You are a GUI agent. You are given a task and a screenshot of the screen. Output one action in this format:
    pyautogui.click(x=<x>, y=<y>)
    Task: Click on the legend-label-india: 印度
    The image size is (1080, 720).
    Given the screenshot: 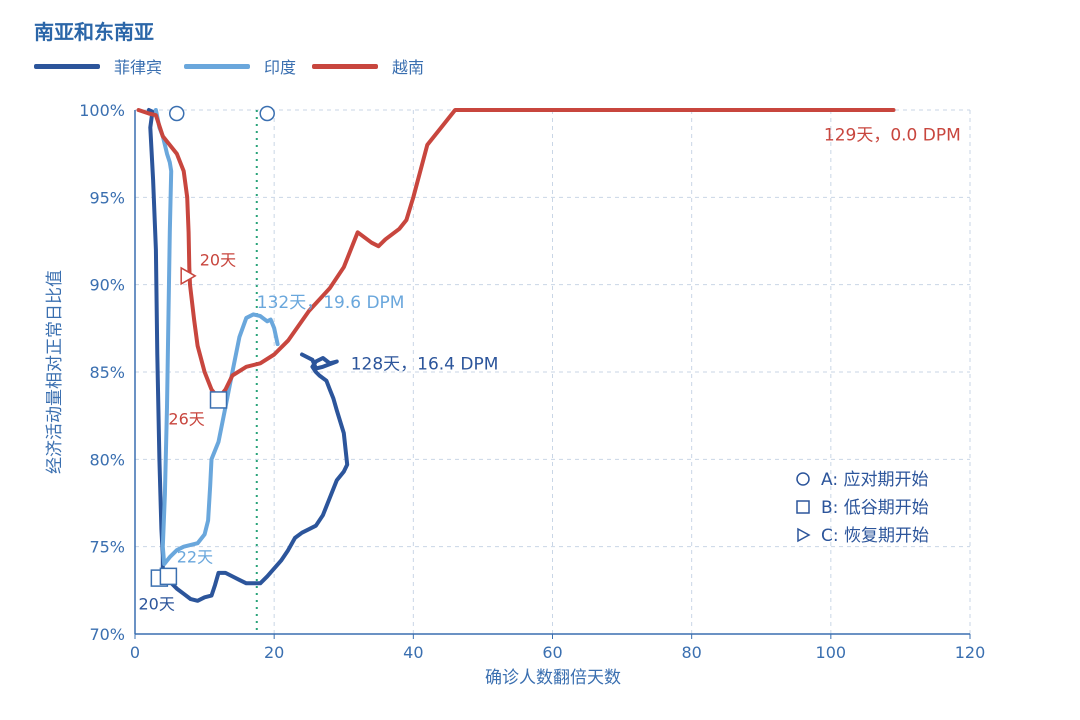 What is the action you would take?
    pyautogui.click(x=280, y=67)
    